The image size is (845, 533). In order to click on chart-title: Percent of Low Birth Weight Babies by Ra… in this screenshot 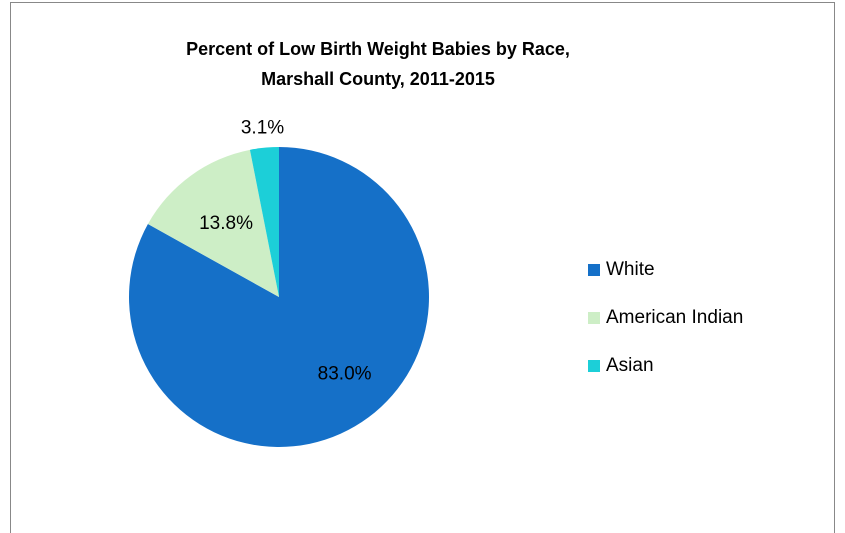, I will do `click(378, 49)`.